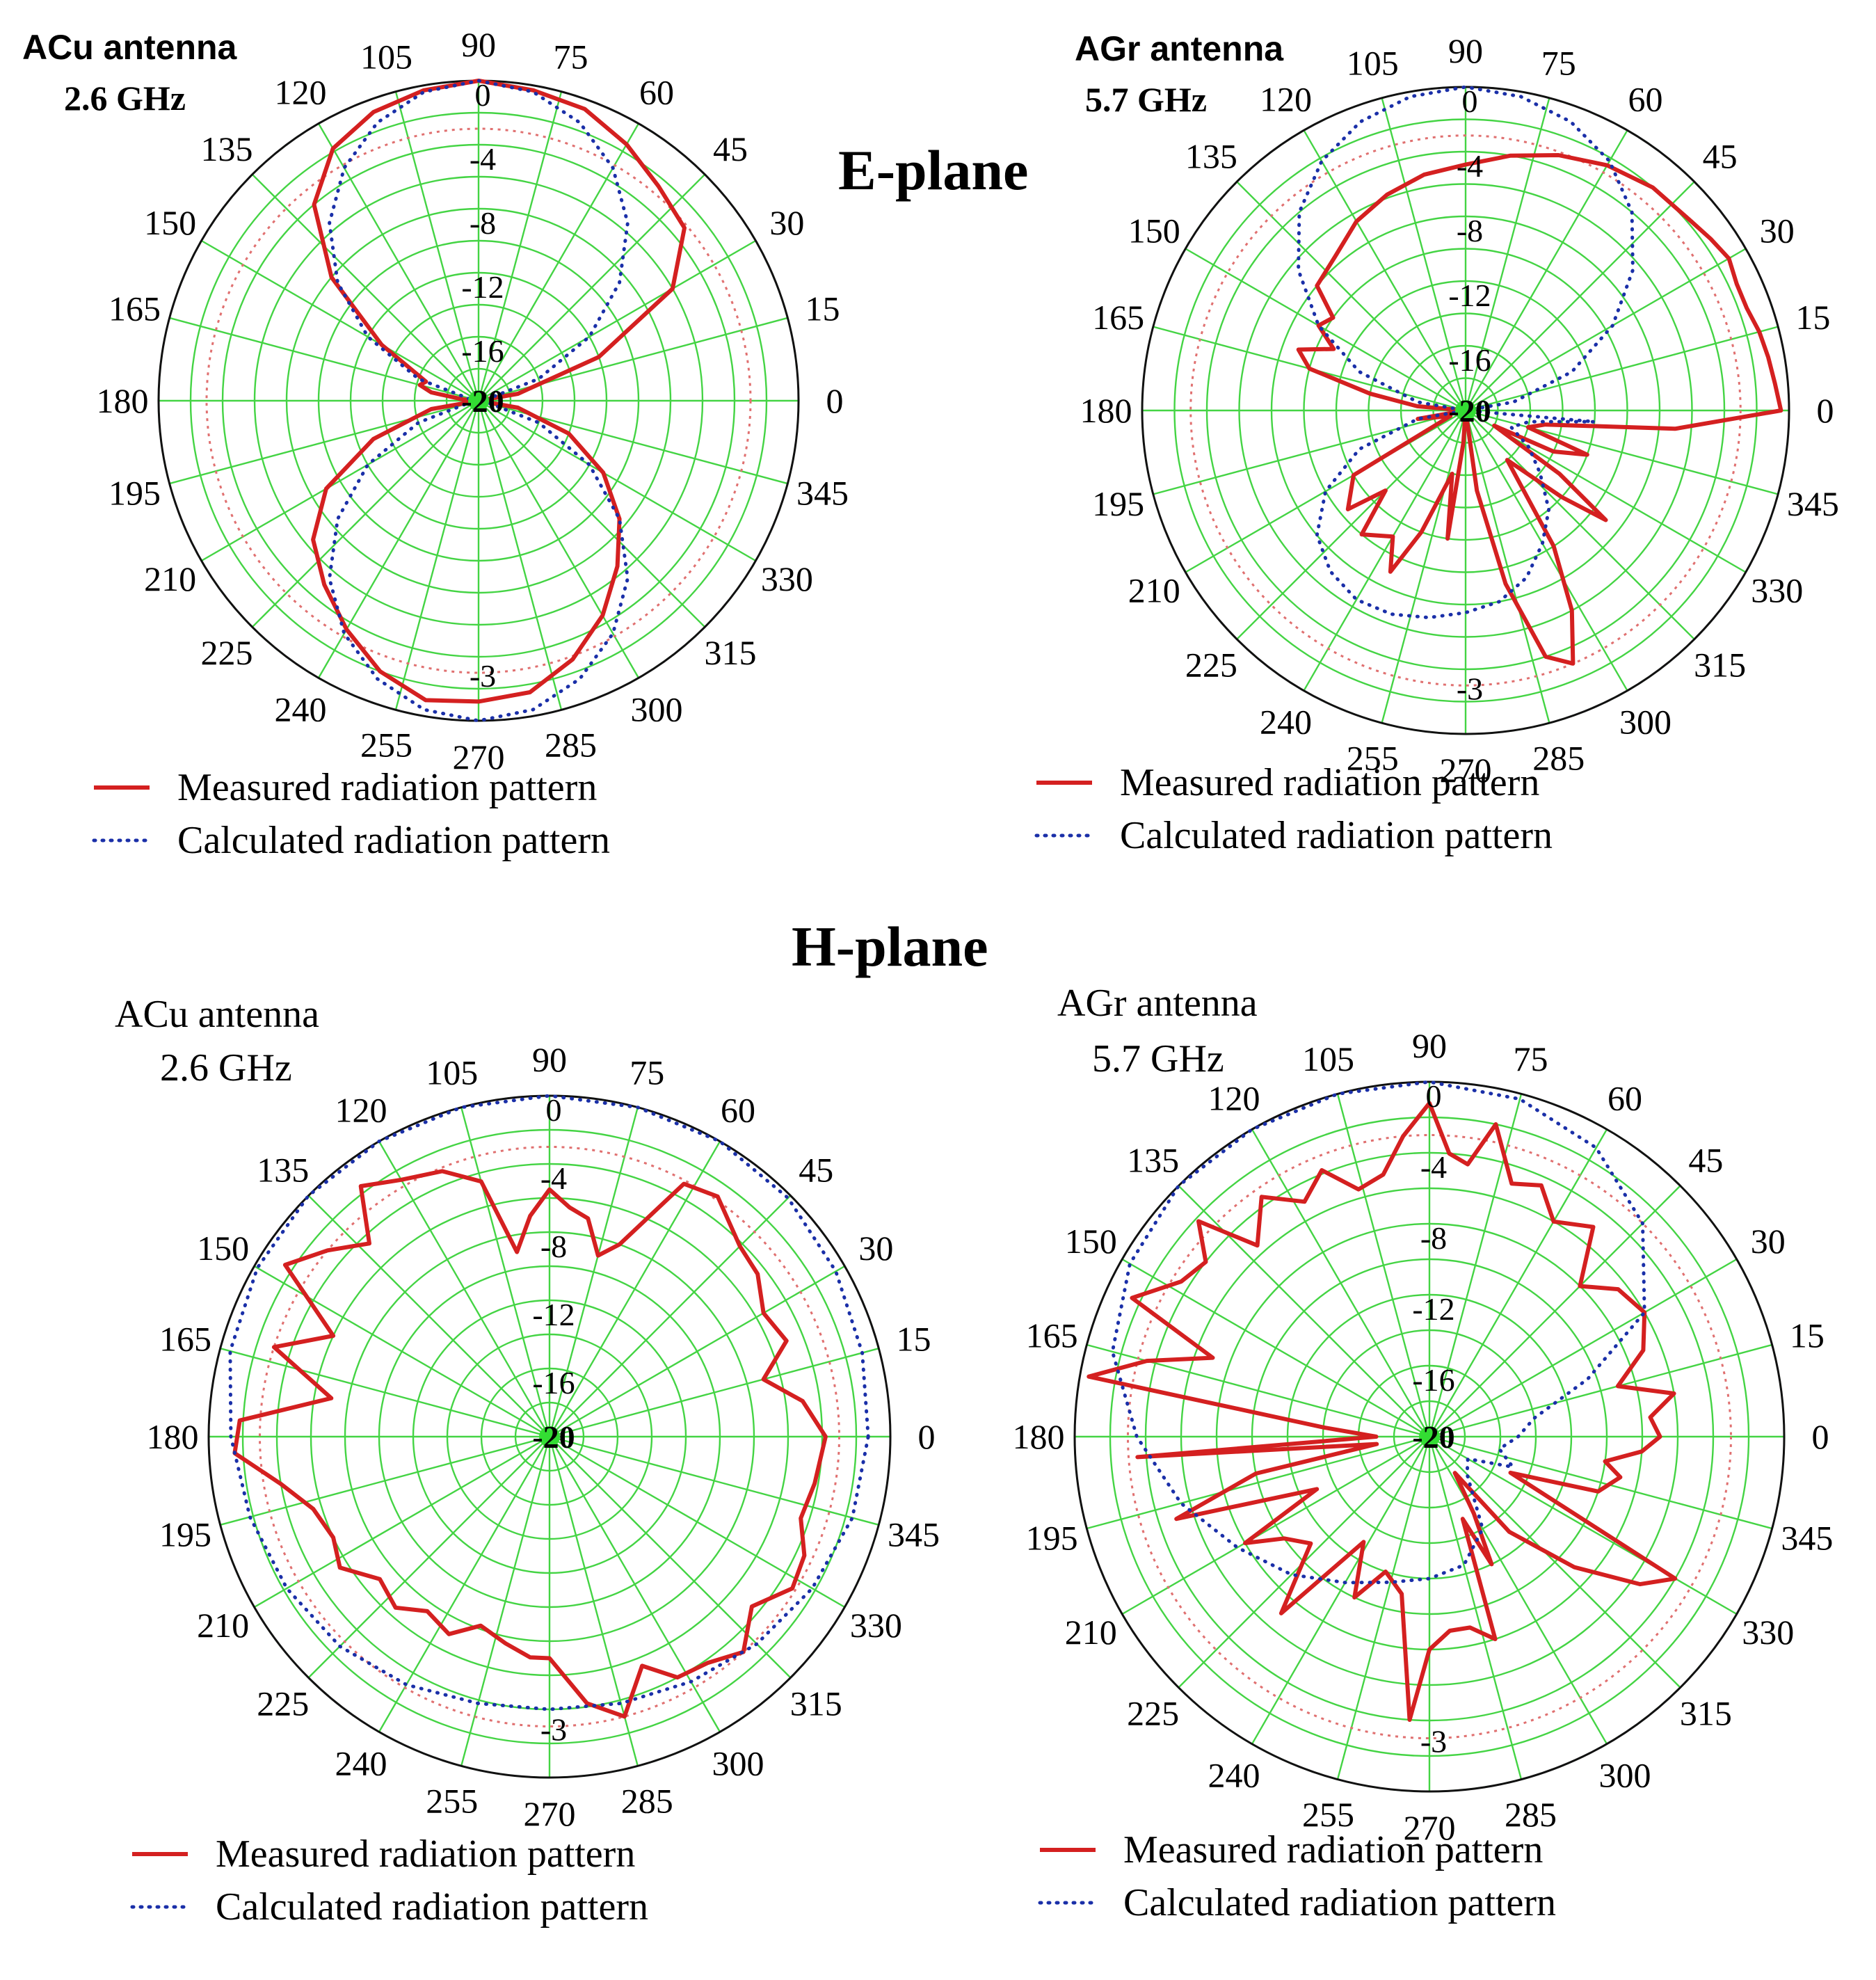  Describe the element at coordinates (125, 98) in the screenshot. I see `antenna-frequency: 2.6 GHz` at that location.